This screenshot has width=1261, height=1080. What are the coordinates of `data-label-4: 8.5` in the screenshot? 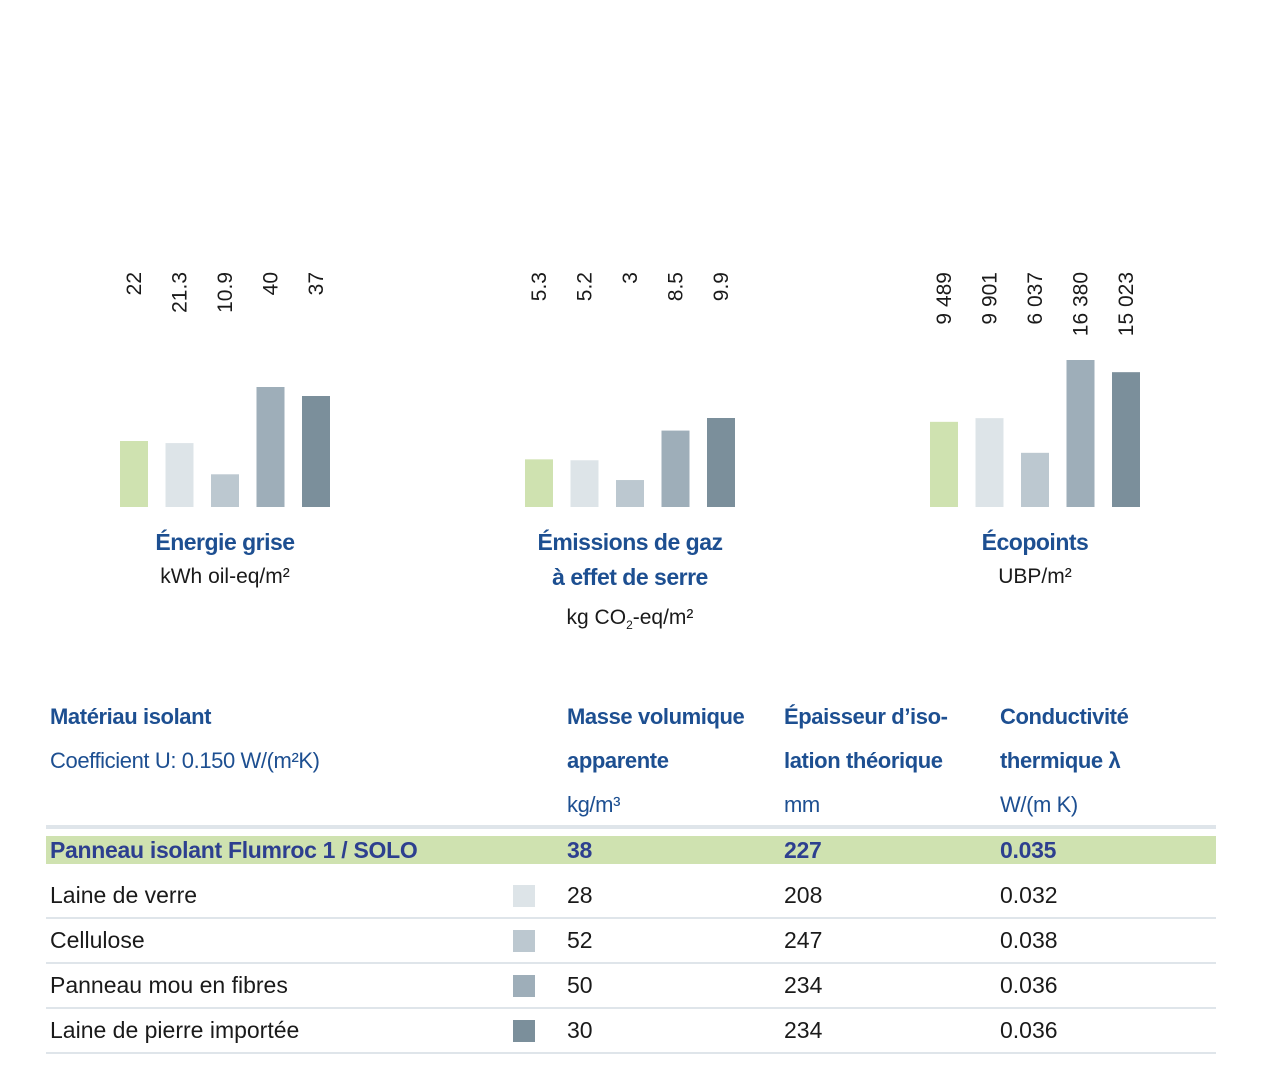 It's located at (676, 286).